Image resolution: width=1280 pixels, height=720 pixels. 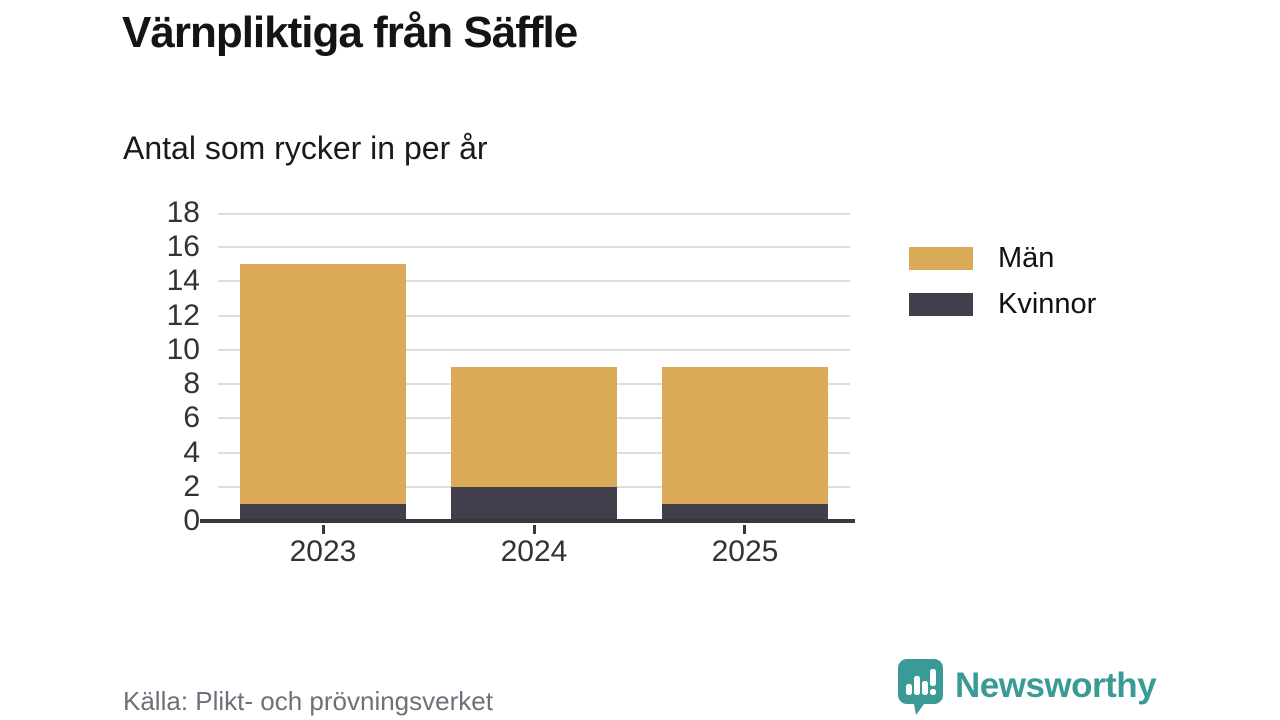 What do you see at coordinates (527, 521) in the screenshot?
I see `x-axis-line` at bounding box center [527, 521].